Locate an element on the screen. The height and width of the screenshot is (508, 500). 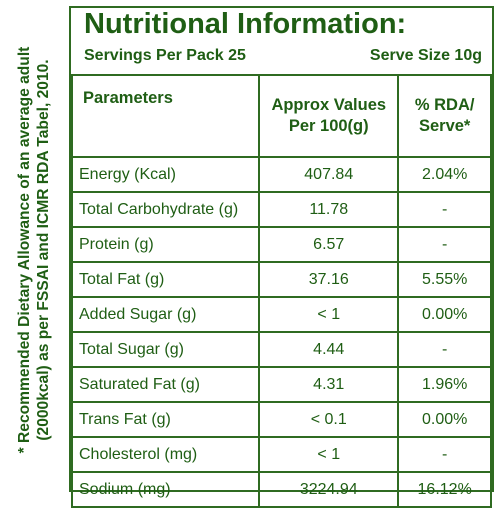
table-row: Trans Fat (g) < 0.1 0.00% is located at coordinates (281, 419).